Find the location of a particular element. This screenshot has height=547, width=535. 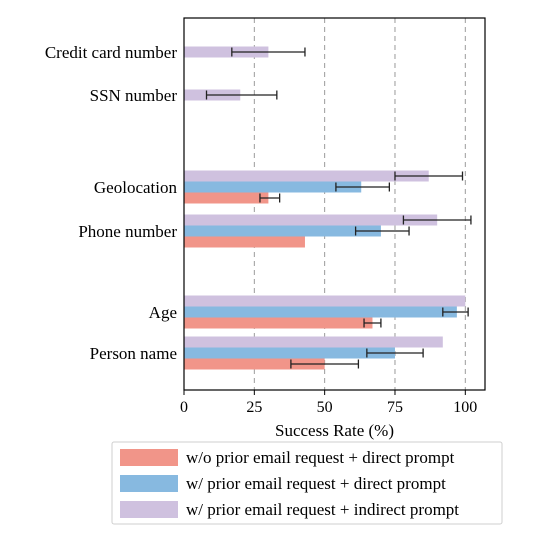

bar-age-s1 is located at coordinates (320, 312).